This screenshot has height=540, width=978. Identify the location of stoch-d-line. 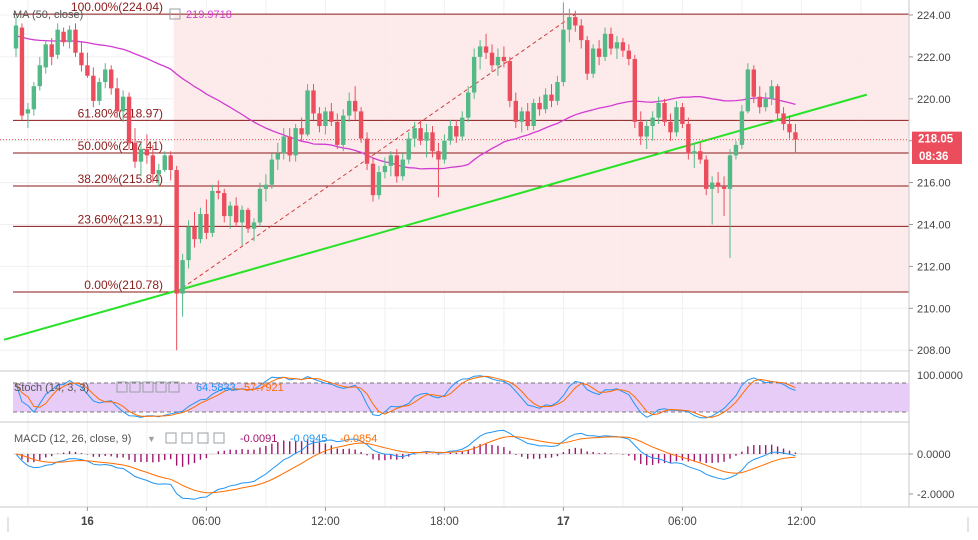
(405, 396).